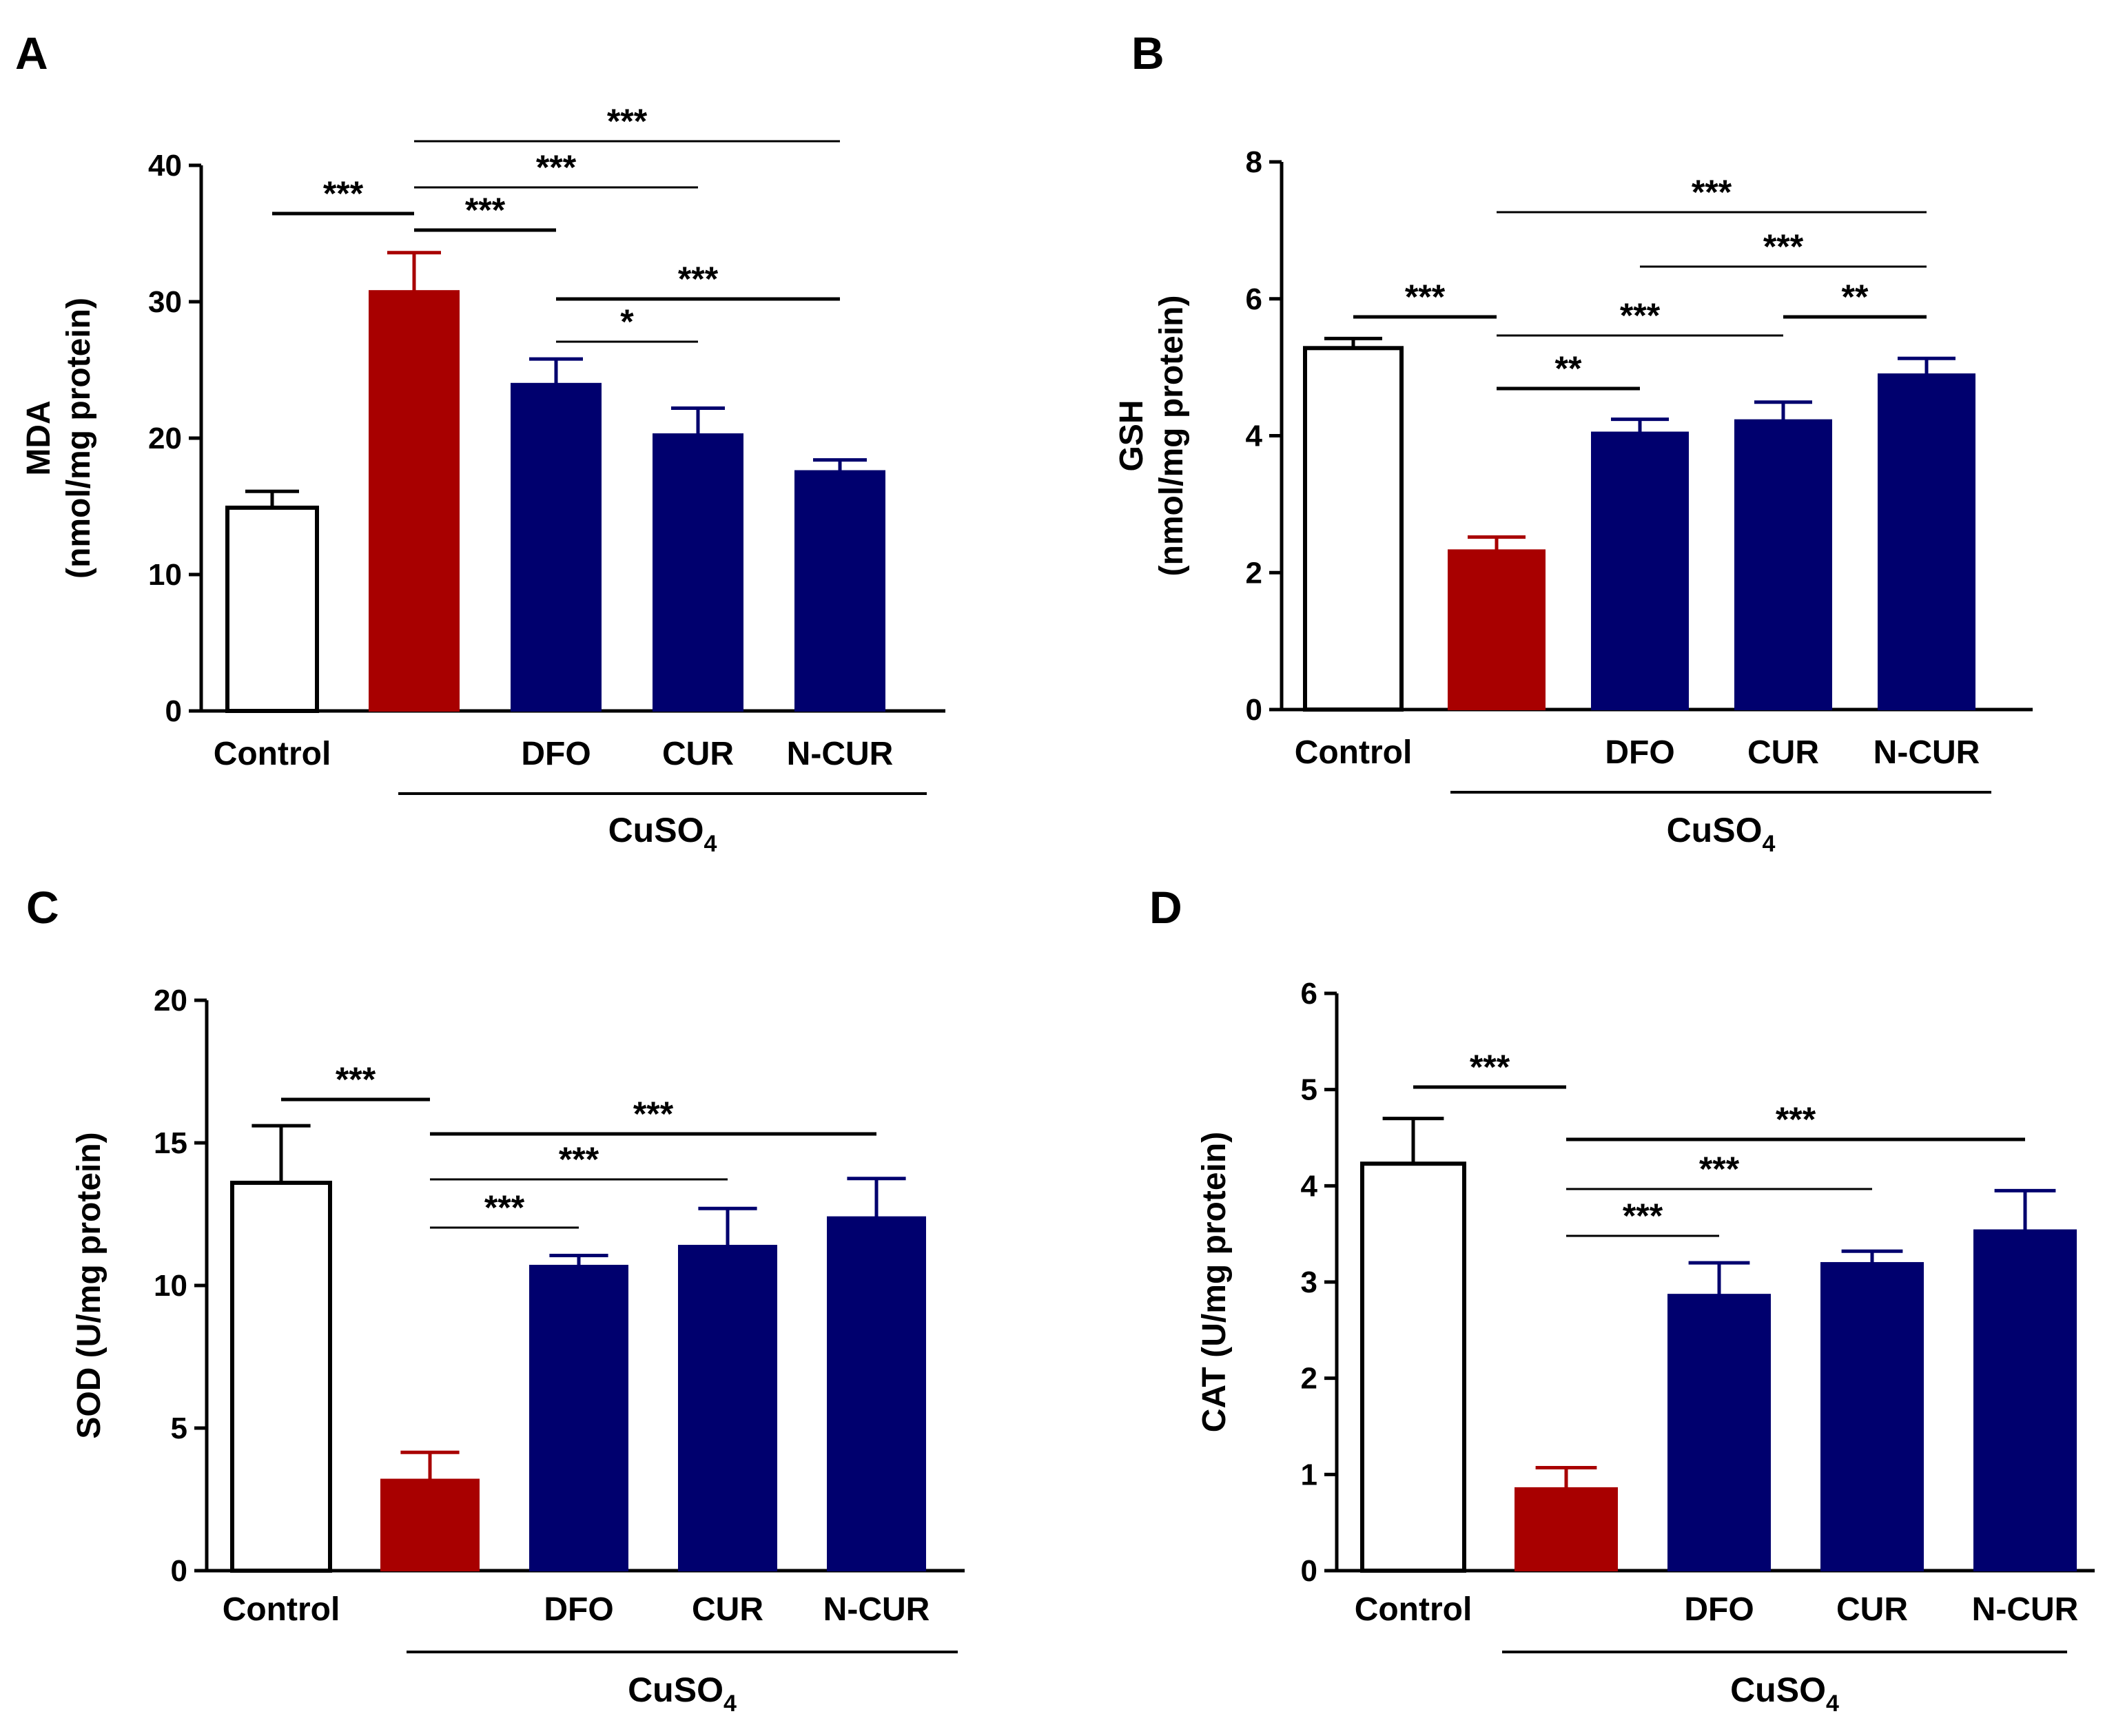  Describe the element at coordinates (165, 302) in the screenshot. I see `y-tick-label: 30` at that location.